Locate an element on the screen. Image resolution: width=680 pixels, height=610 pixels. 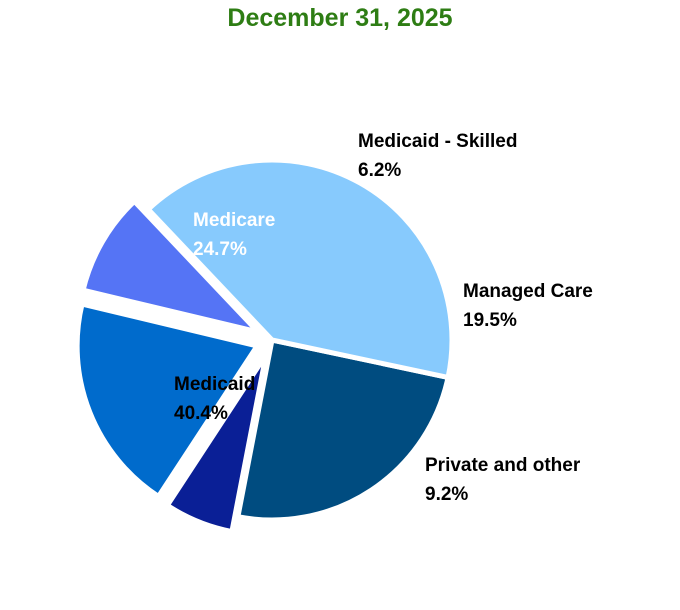
slice-label-managed-care: Managed Care is located at coordinates (528, 291).